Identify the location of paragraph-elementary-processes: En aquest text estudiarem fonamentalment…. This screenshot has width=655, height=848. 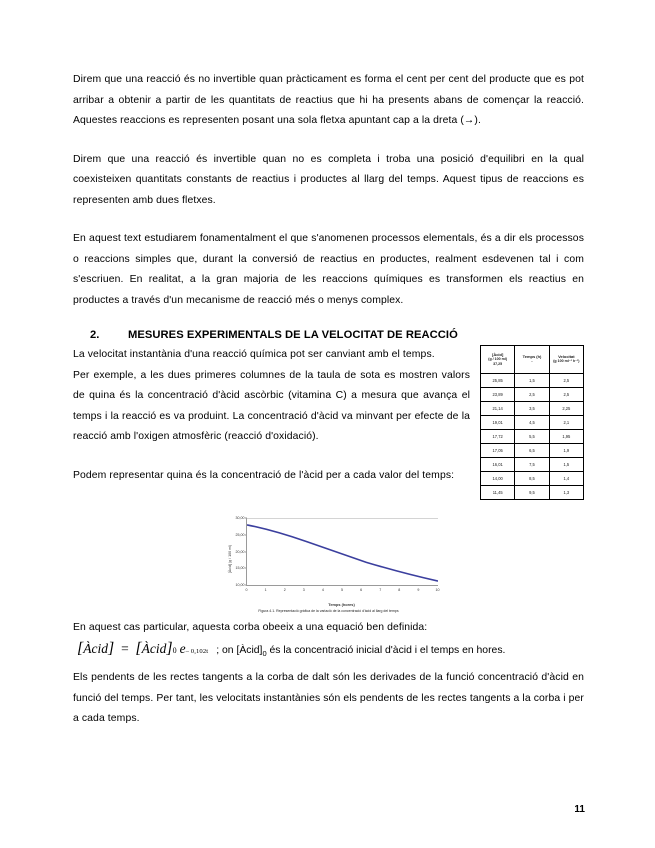
(328, 269).